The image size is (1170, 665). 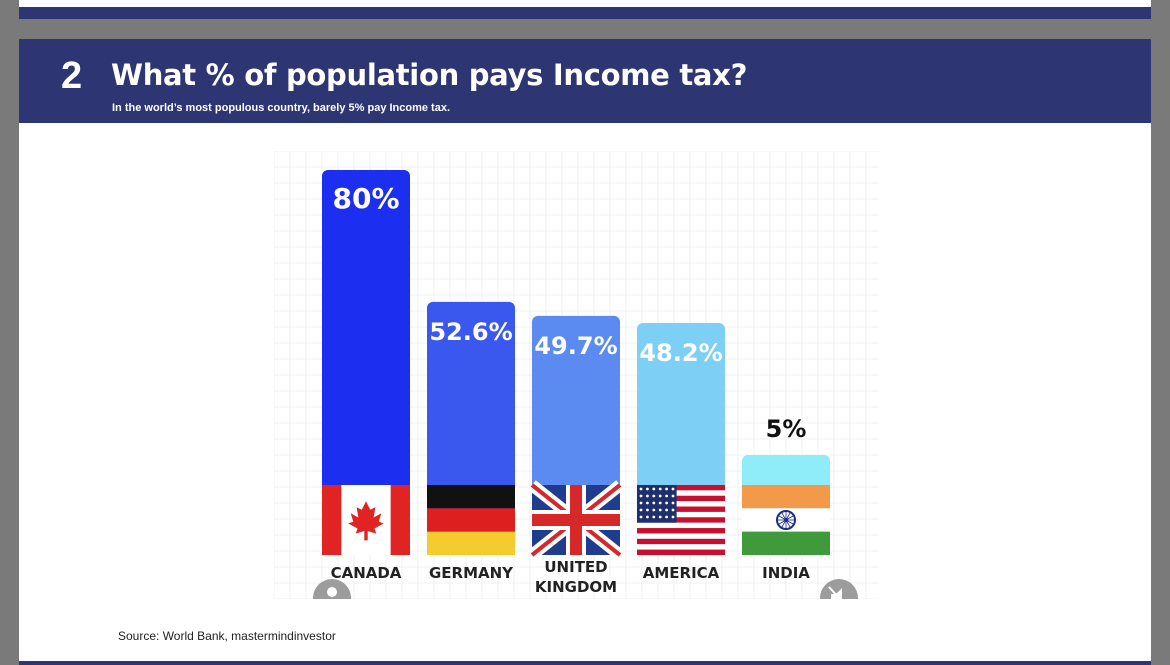 I want to click on value-label: 80%, so click(x=365, y=198).